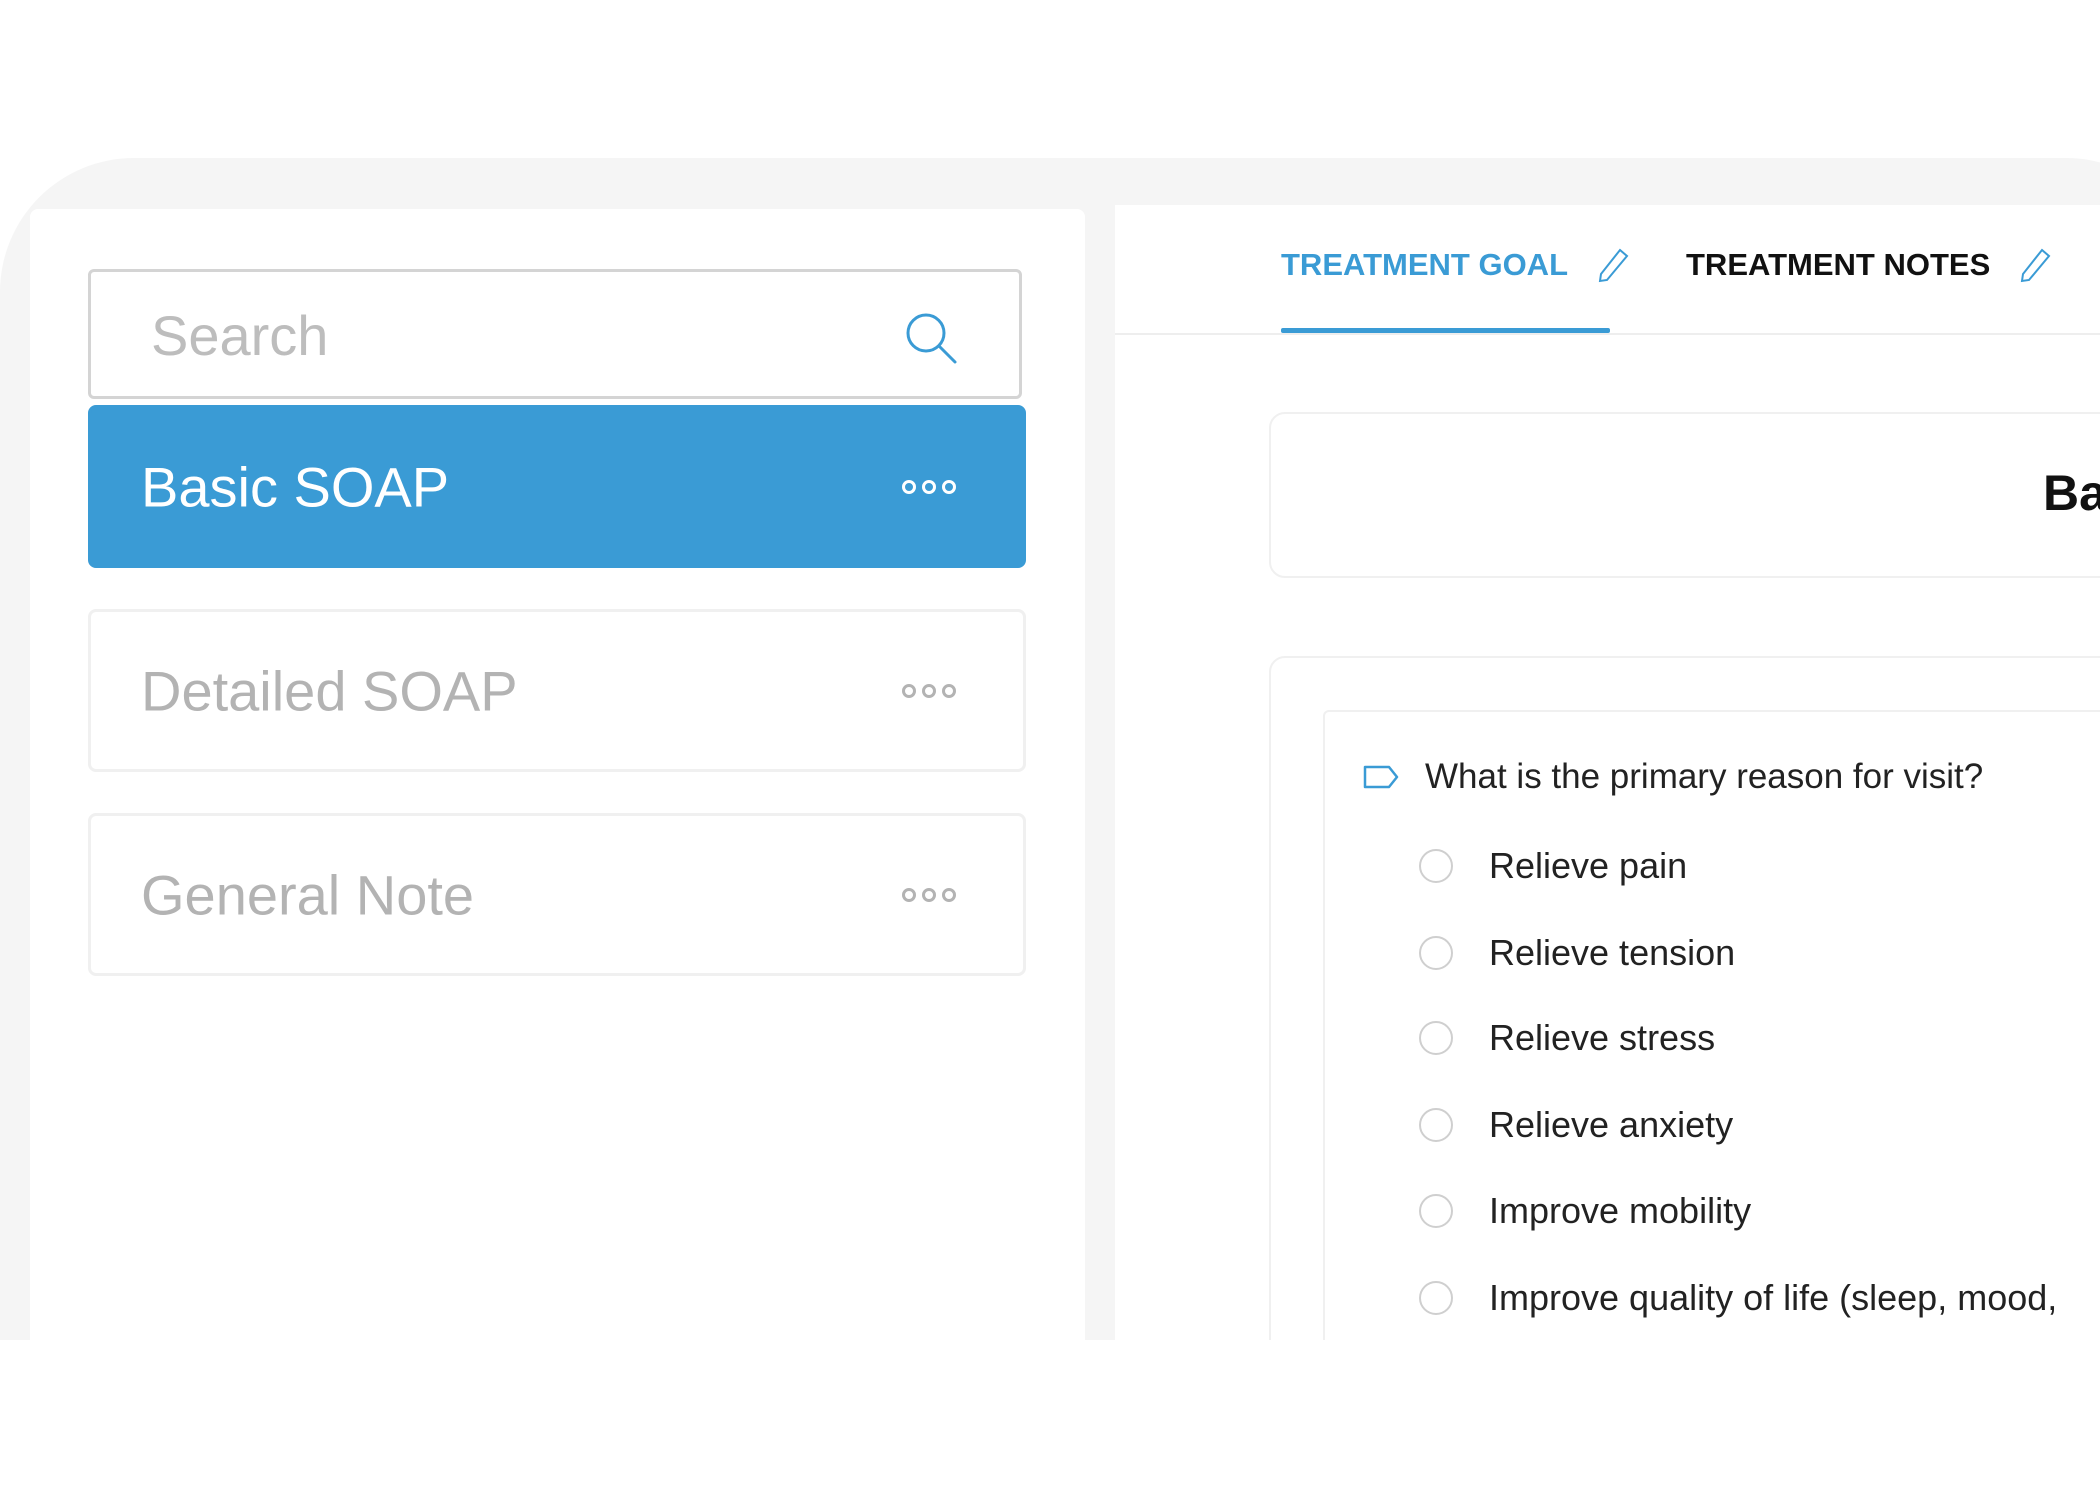 The width and height of the screenshot is (2100, 1500). Describe the element at coordinates (1773, 1297) in the screenshot. I see `option-label: Improve quality of life (sleep, mood,` at that location.